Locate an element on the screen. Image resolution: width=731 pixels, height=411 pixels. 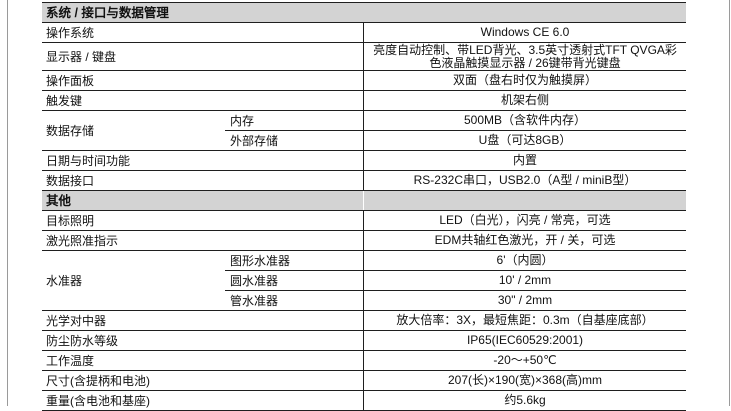
spec-label: 数据存储 is located at coordinates (70, 130).